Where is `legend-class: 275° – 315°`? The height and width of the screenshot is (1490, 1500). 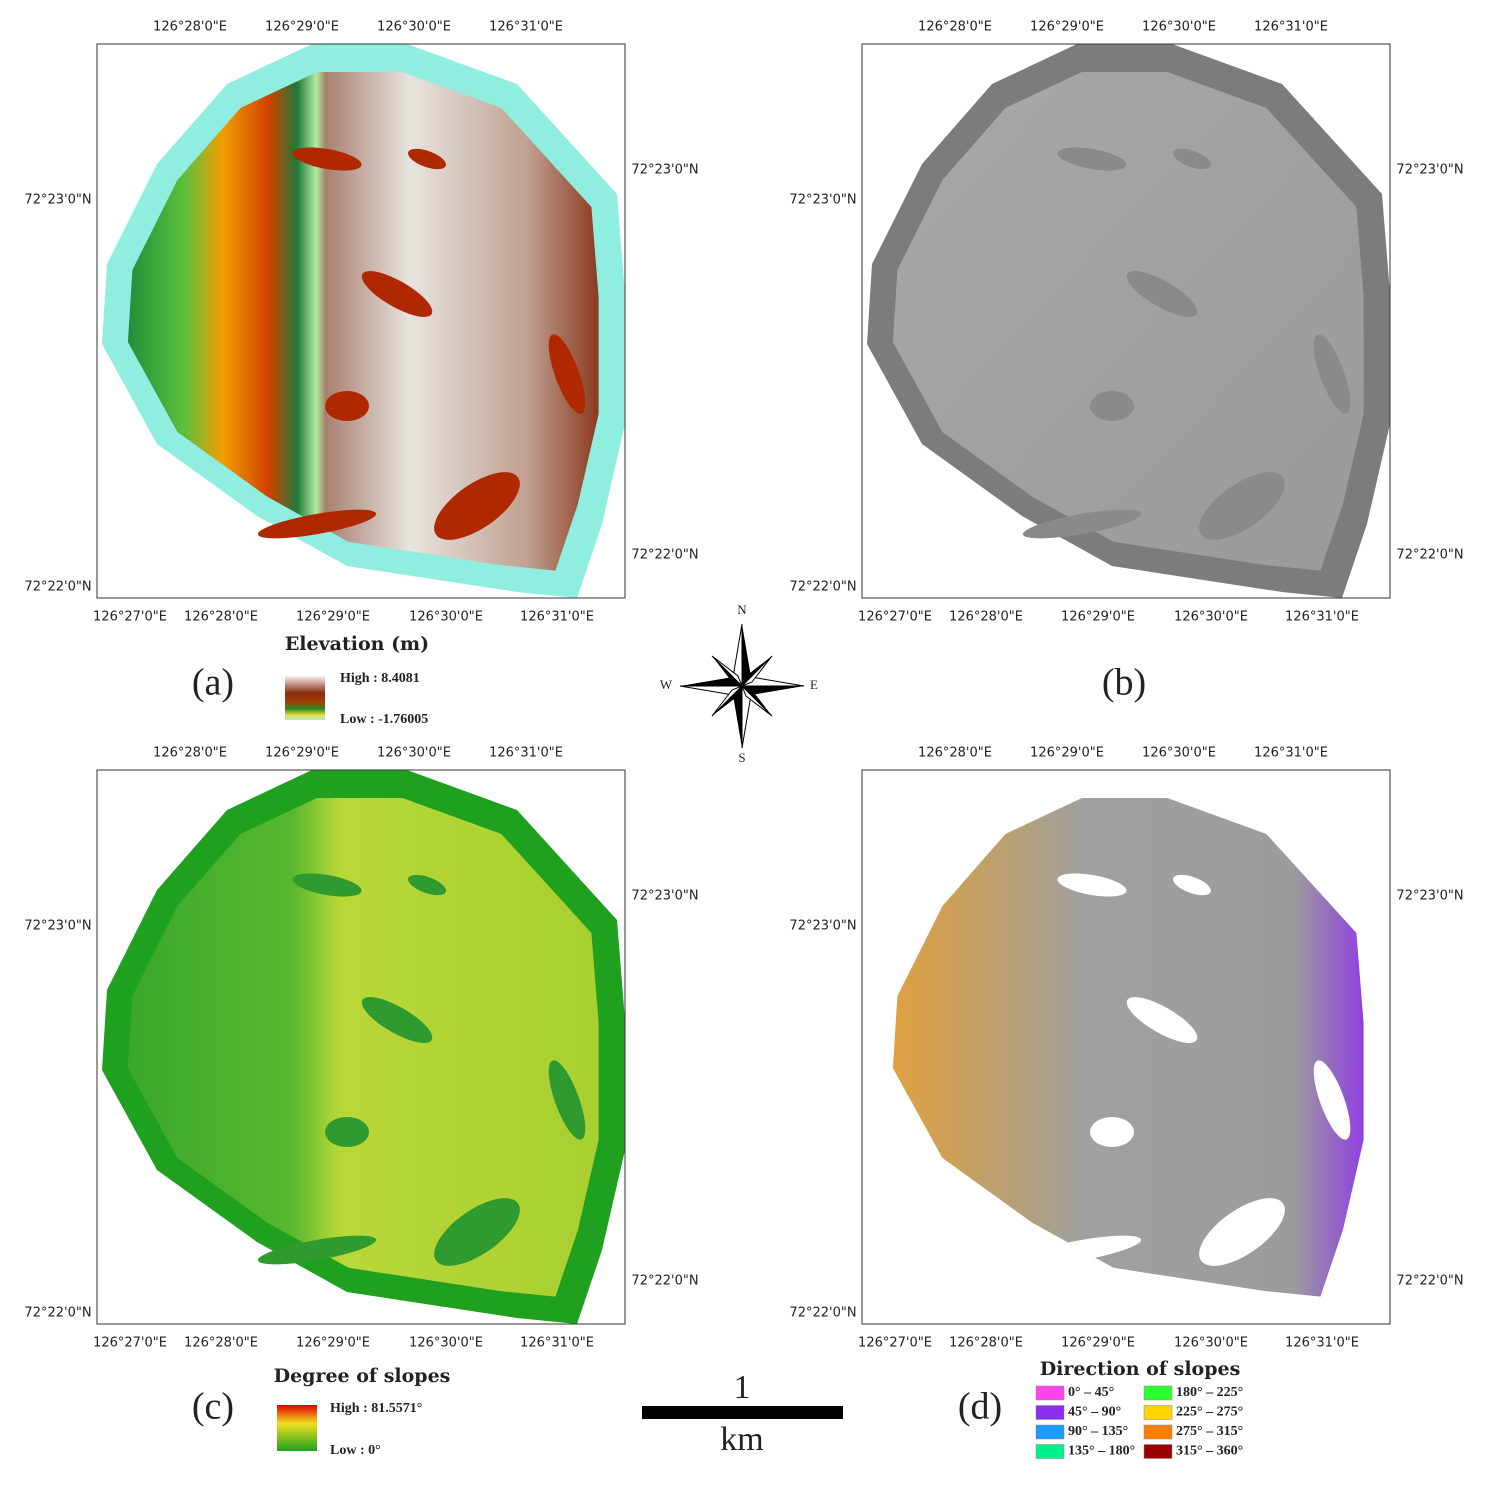
legend-class: 275° – 315° is located at coordinates (1209, 1431).